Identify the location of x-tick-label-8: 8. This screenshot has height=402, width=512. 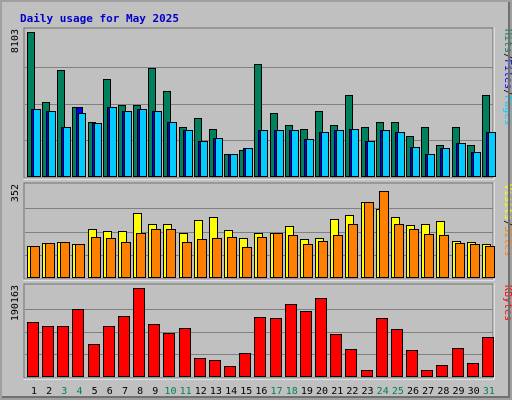
(140, 391).